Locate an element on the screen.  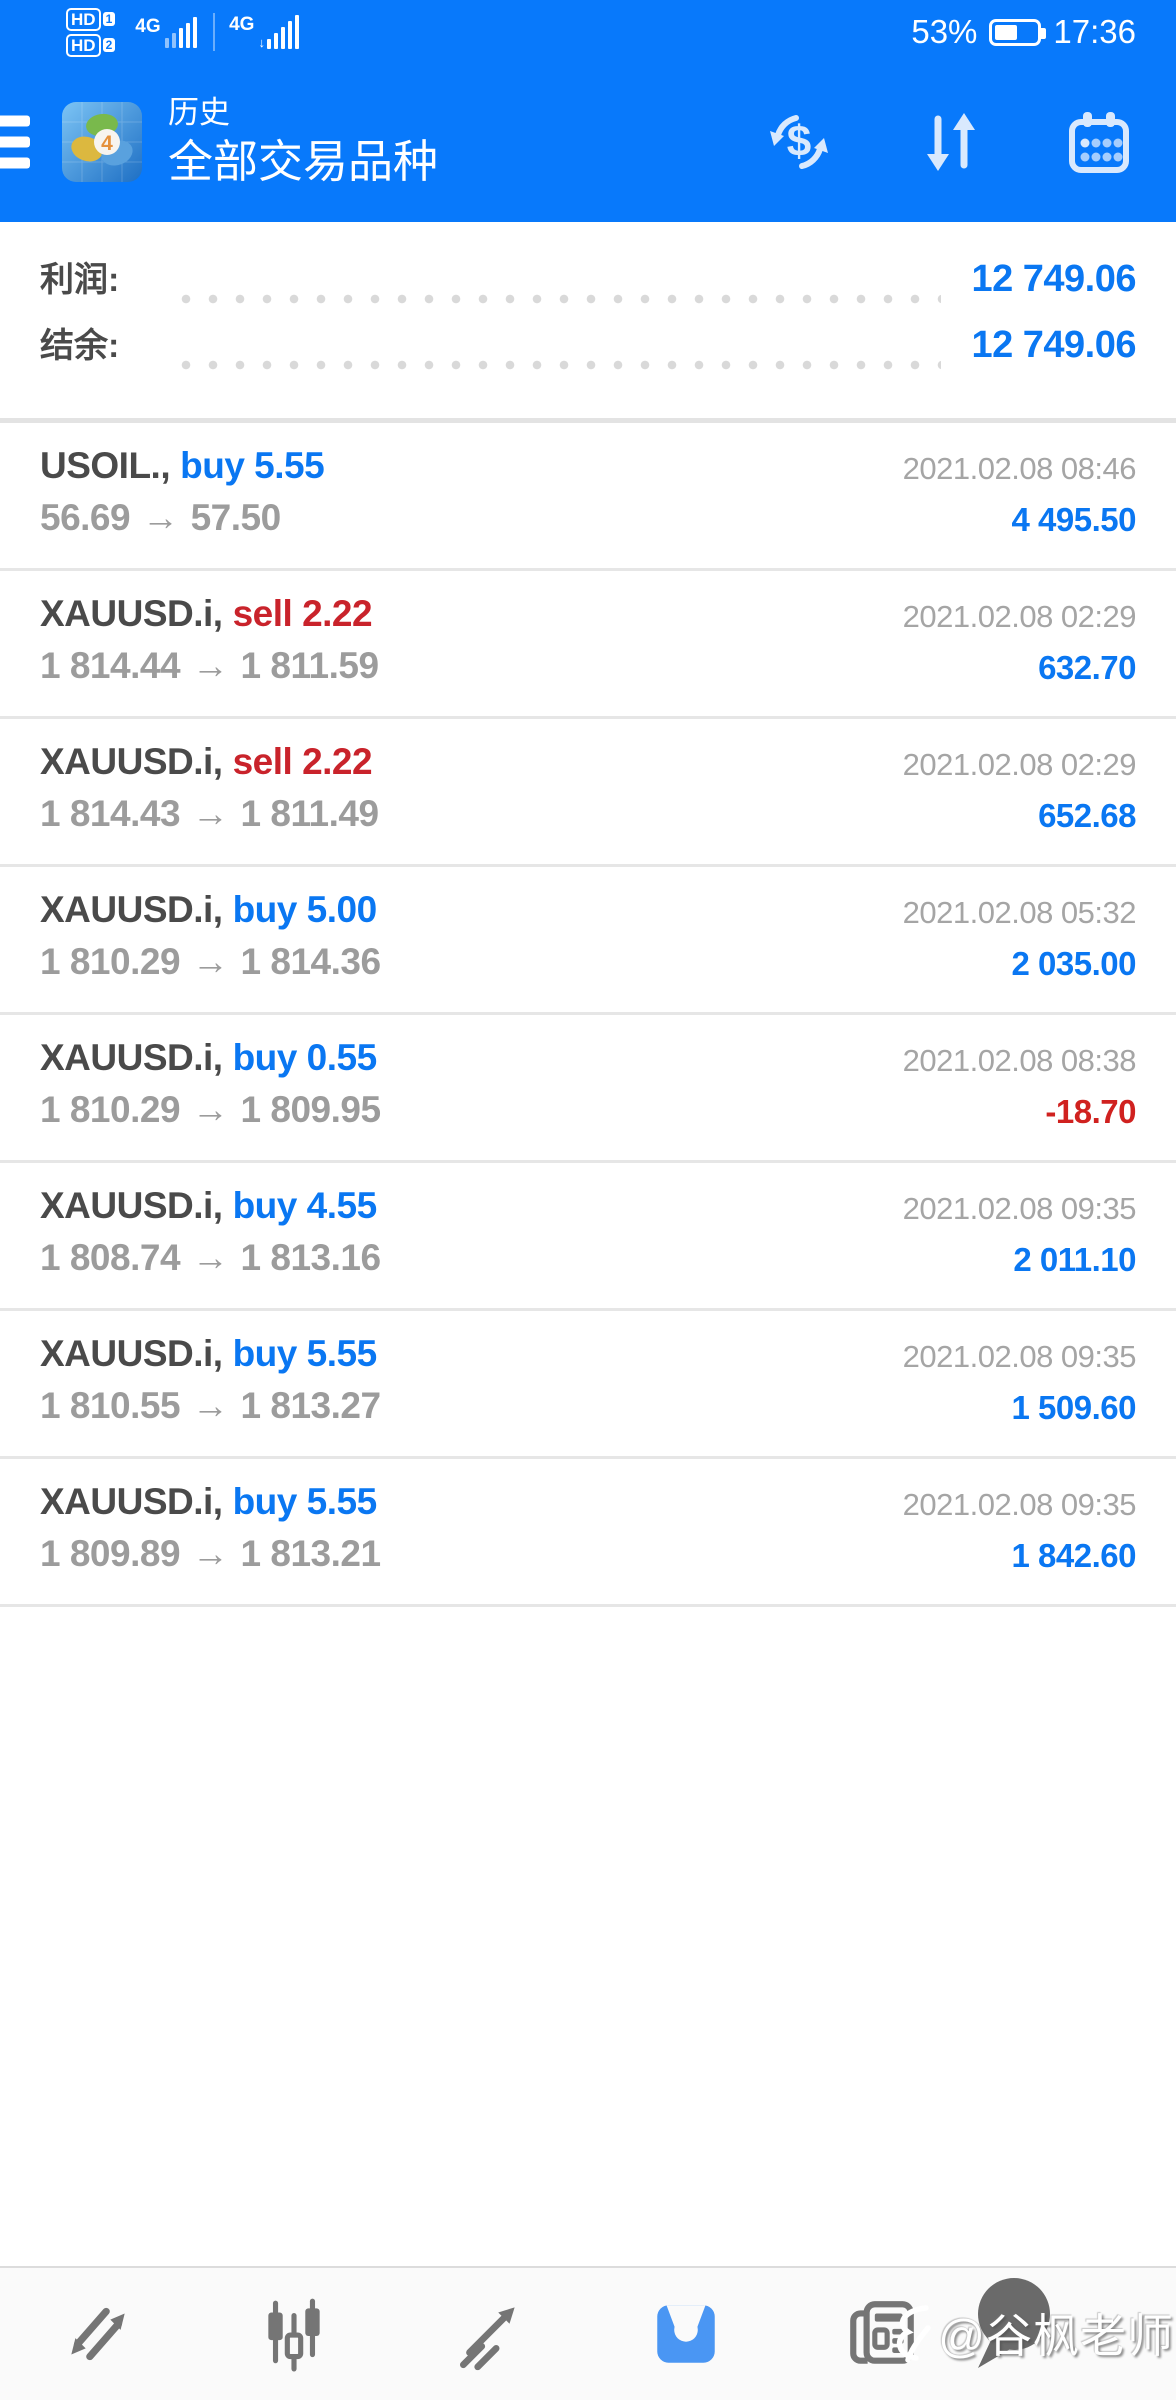
trade-side: sell 2.22 is located at coordinates (302, 613).